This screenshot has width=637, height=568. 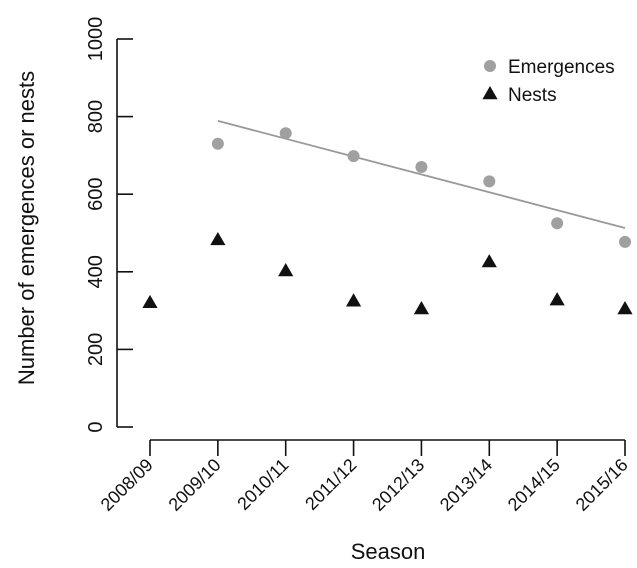 What do you see at coordinates (26, 228) in the screenshot?
I see `y-axis-title: Number of emergences or nests` at bounding box center [26, 228].